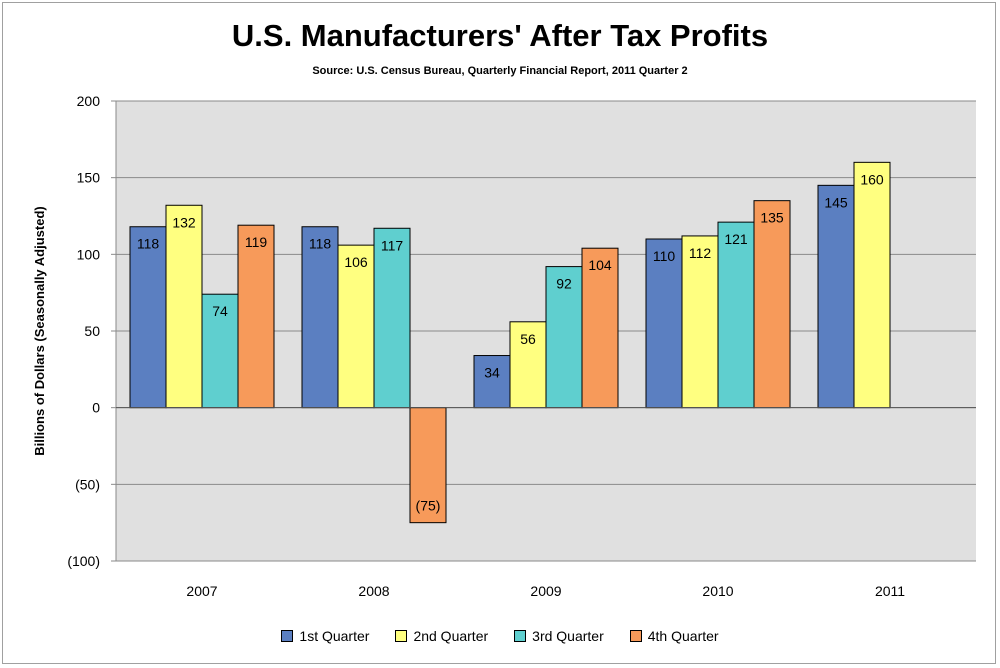 Image resolution: width=1000 pixels, height=668 pixels. Describe the element at coordinates (220, 311) in the screenshot. I see `data-label: 74` at that location.